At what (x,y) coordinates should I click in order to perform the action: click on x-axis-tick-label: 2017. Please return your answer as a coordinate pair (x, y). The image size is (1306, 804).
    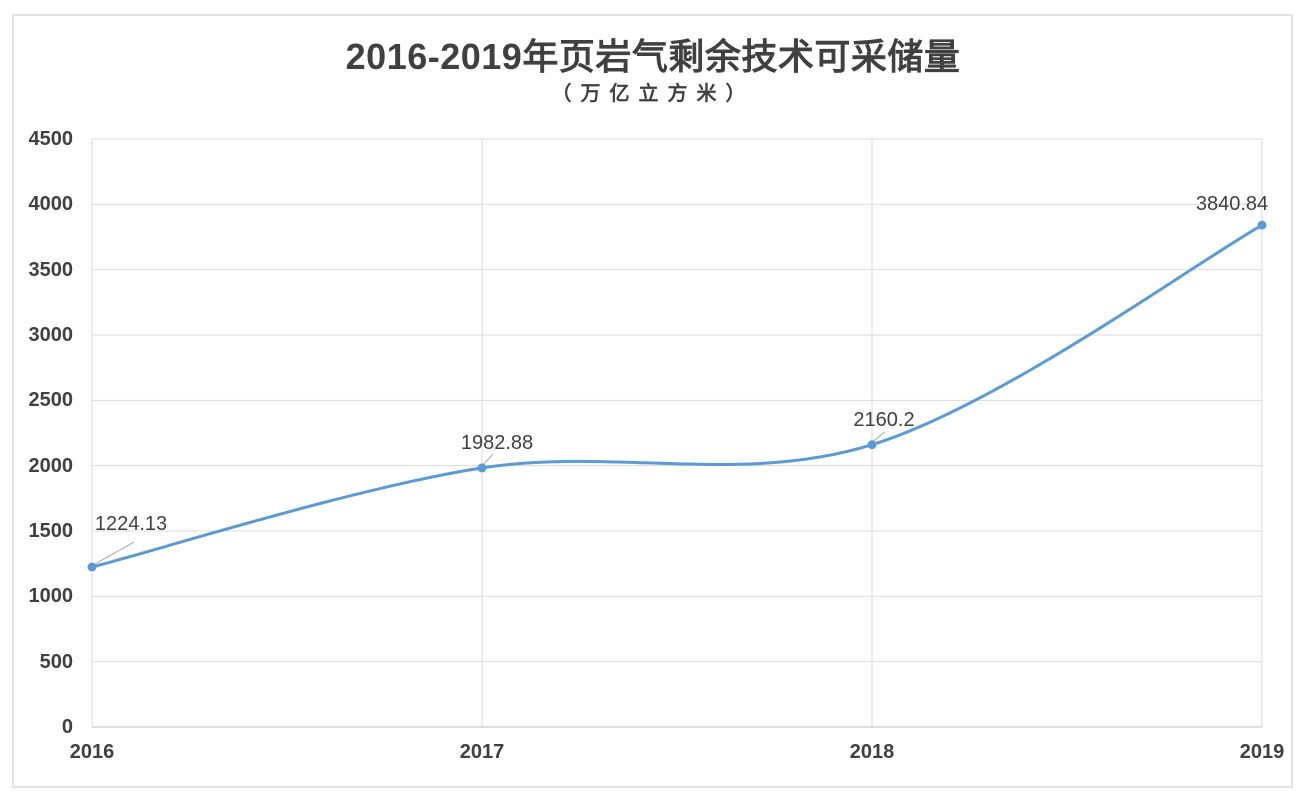
    Looking at the image, I should click on (482, 752).